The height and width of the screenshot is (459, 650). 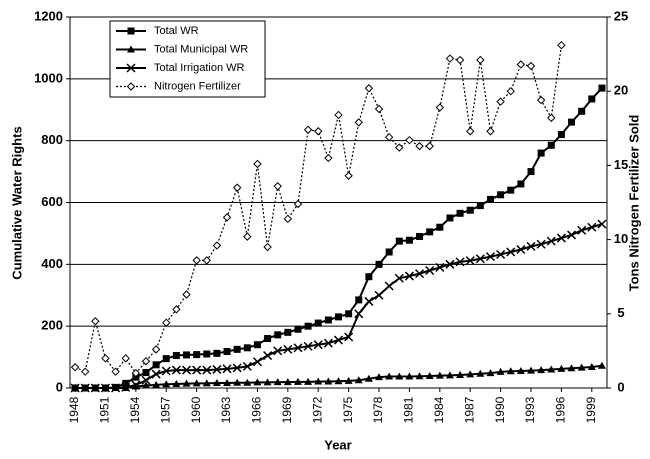 I want to click on x-tick-label: 1975, so click(x=348, y=409).